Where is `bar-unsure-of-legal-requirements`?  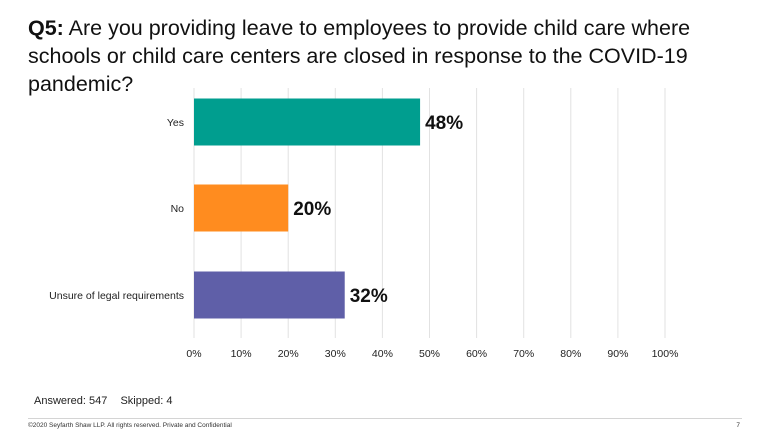 bar-unsure-of-legal-requirements is located at coordinates (269, 295).